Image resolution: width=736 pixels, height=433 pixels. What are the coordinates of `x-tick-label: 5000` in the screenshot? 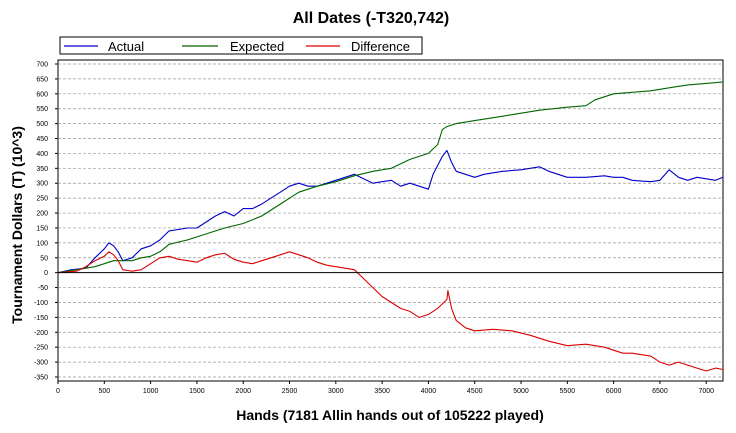 It's located at (521, 391).